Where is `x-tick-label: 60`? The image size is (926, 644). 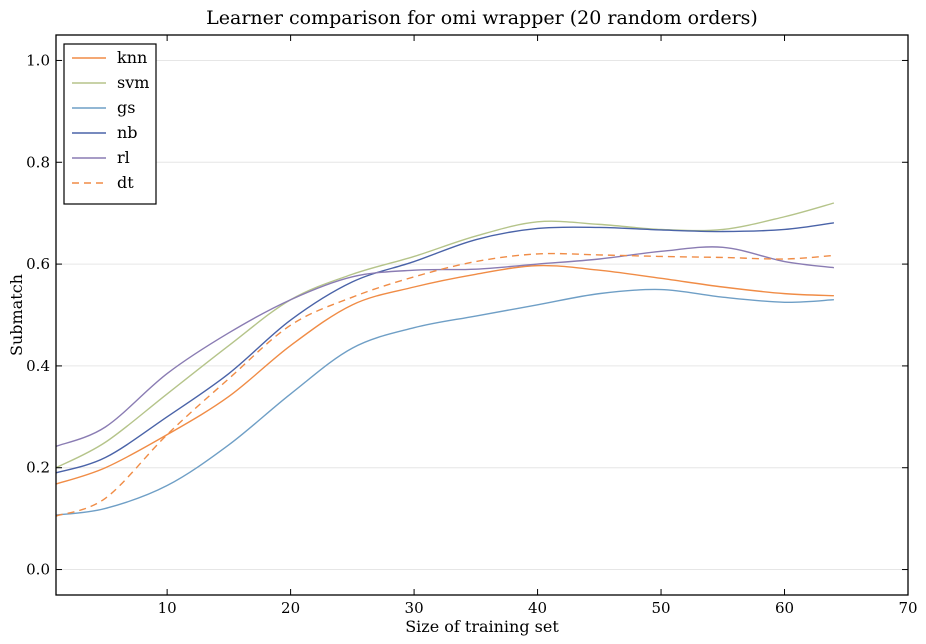 x-tick-label: 60 is located at coordinates (784, 608).